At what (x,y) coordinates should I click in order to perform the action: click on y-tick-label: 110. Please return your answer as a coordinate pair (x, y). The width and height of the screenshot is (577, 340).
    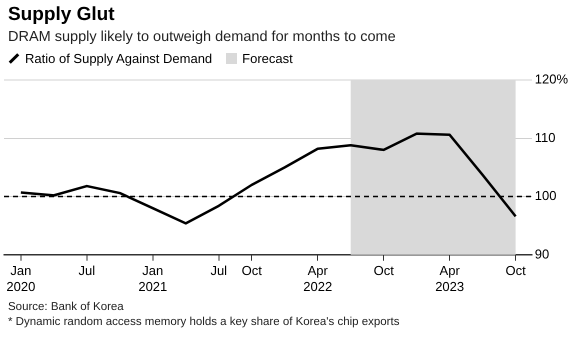
    Looking at the image, I should click on (545, 137).